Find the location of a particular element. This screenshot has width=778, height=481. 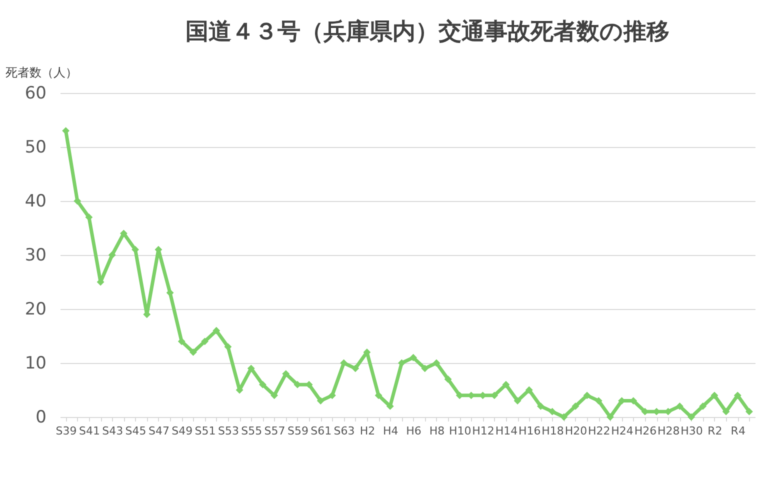

x-tick-label: H20 is located at coordinates (576, 431).